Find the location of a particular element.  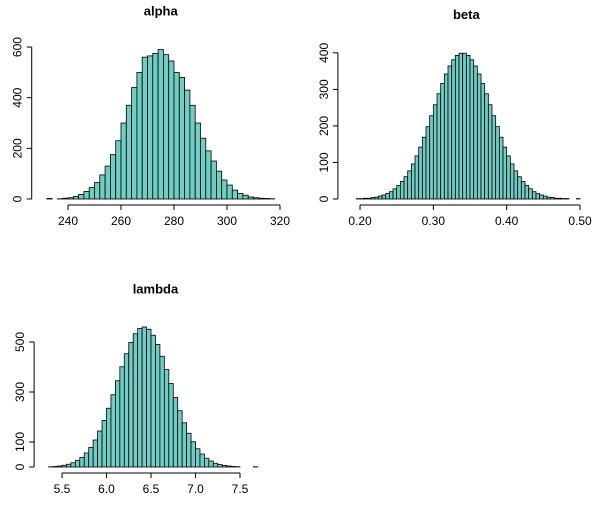

x-tick-label: 260 is located at coordinates (121, 221).